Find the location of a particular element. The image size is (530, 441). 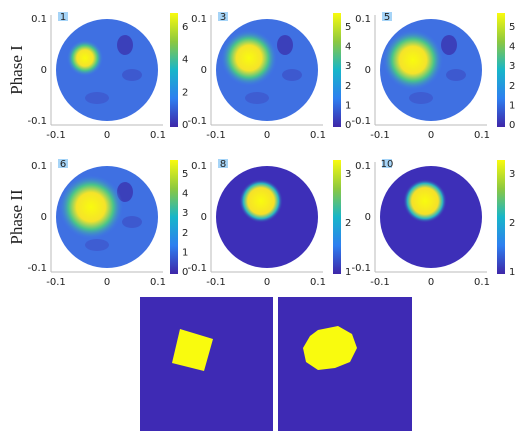

badge-label: 1 is located at coordinates (63, 17).